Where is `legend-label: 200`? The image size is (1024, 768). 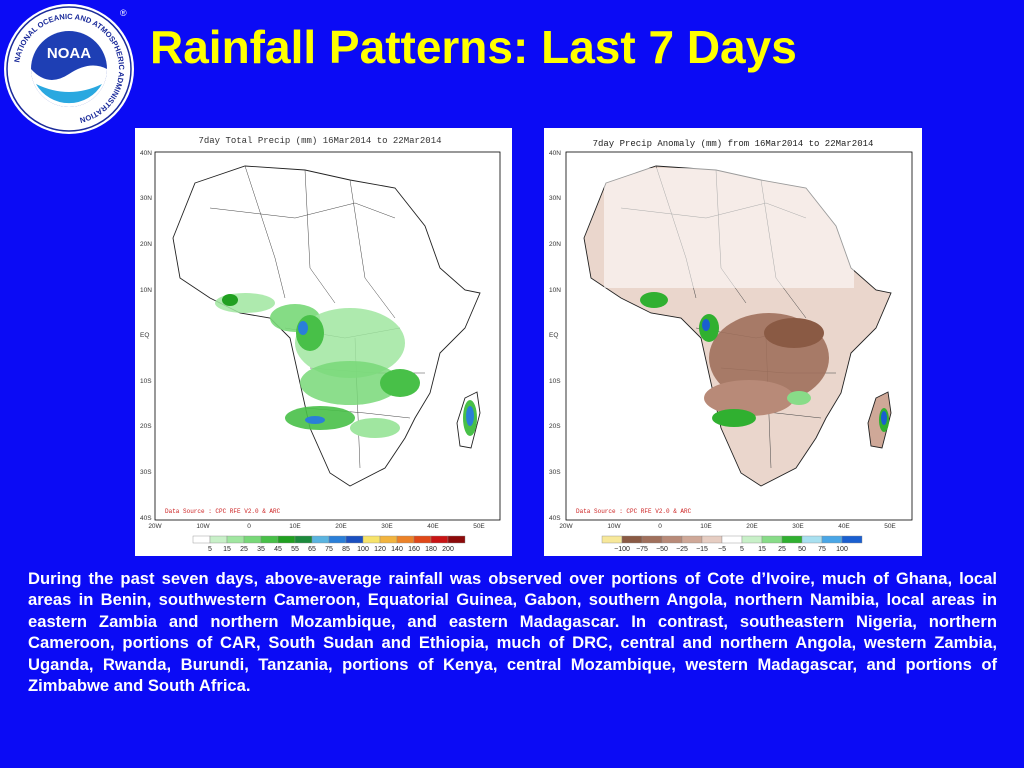
legend-label: 200 is located at coordinates (448, 549).